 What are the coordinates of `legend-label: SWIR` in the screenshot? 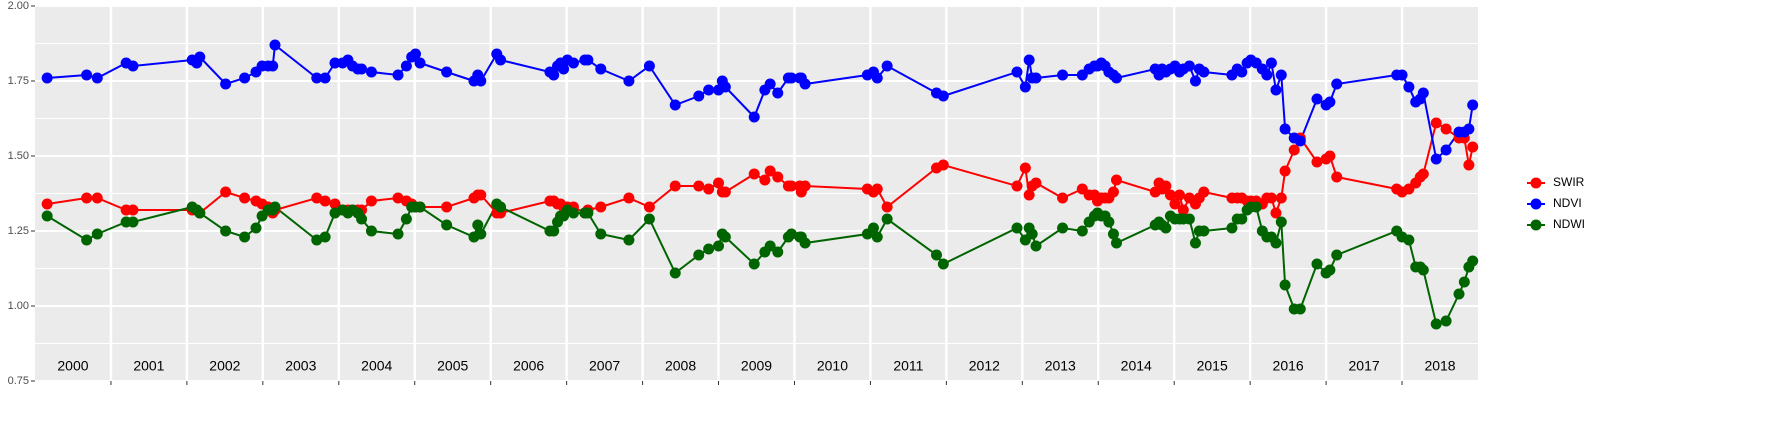 It's located at (1569, 182).